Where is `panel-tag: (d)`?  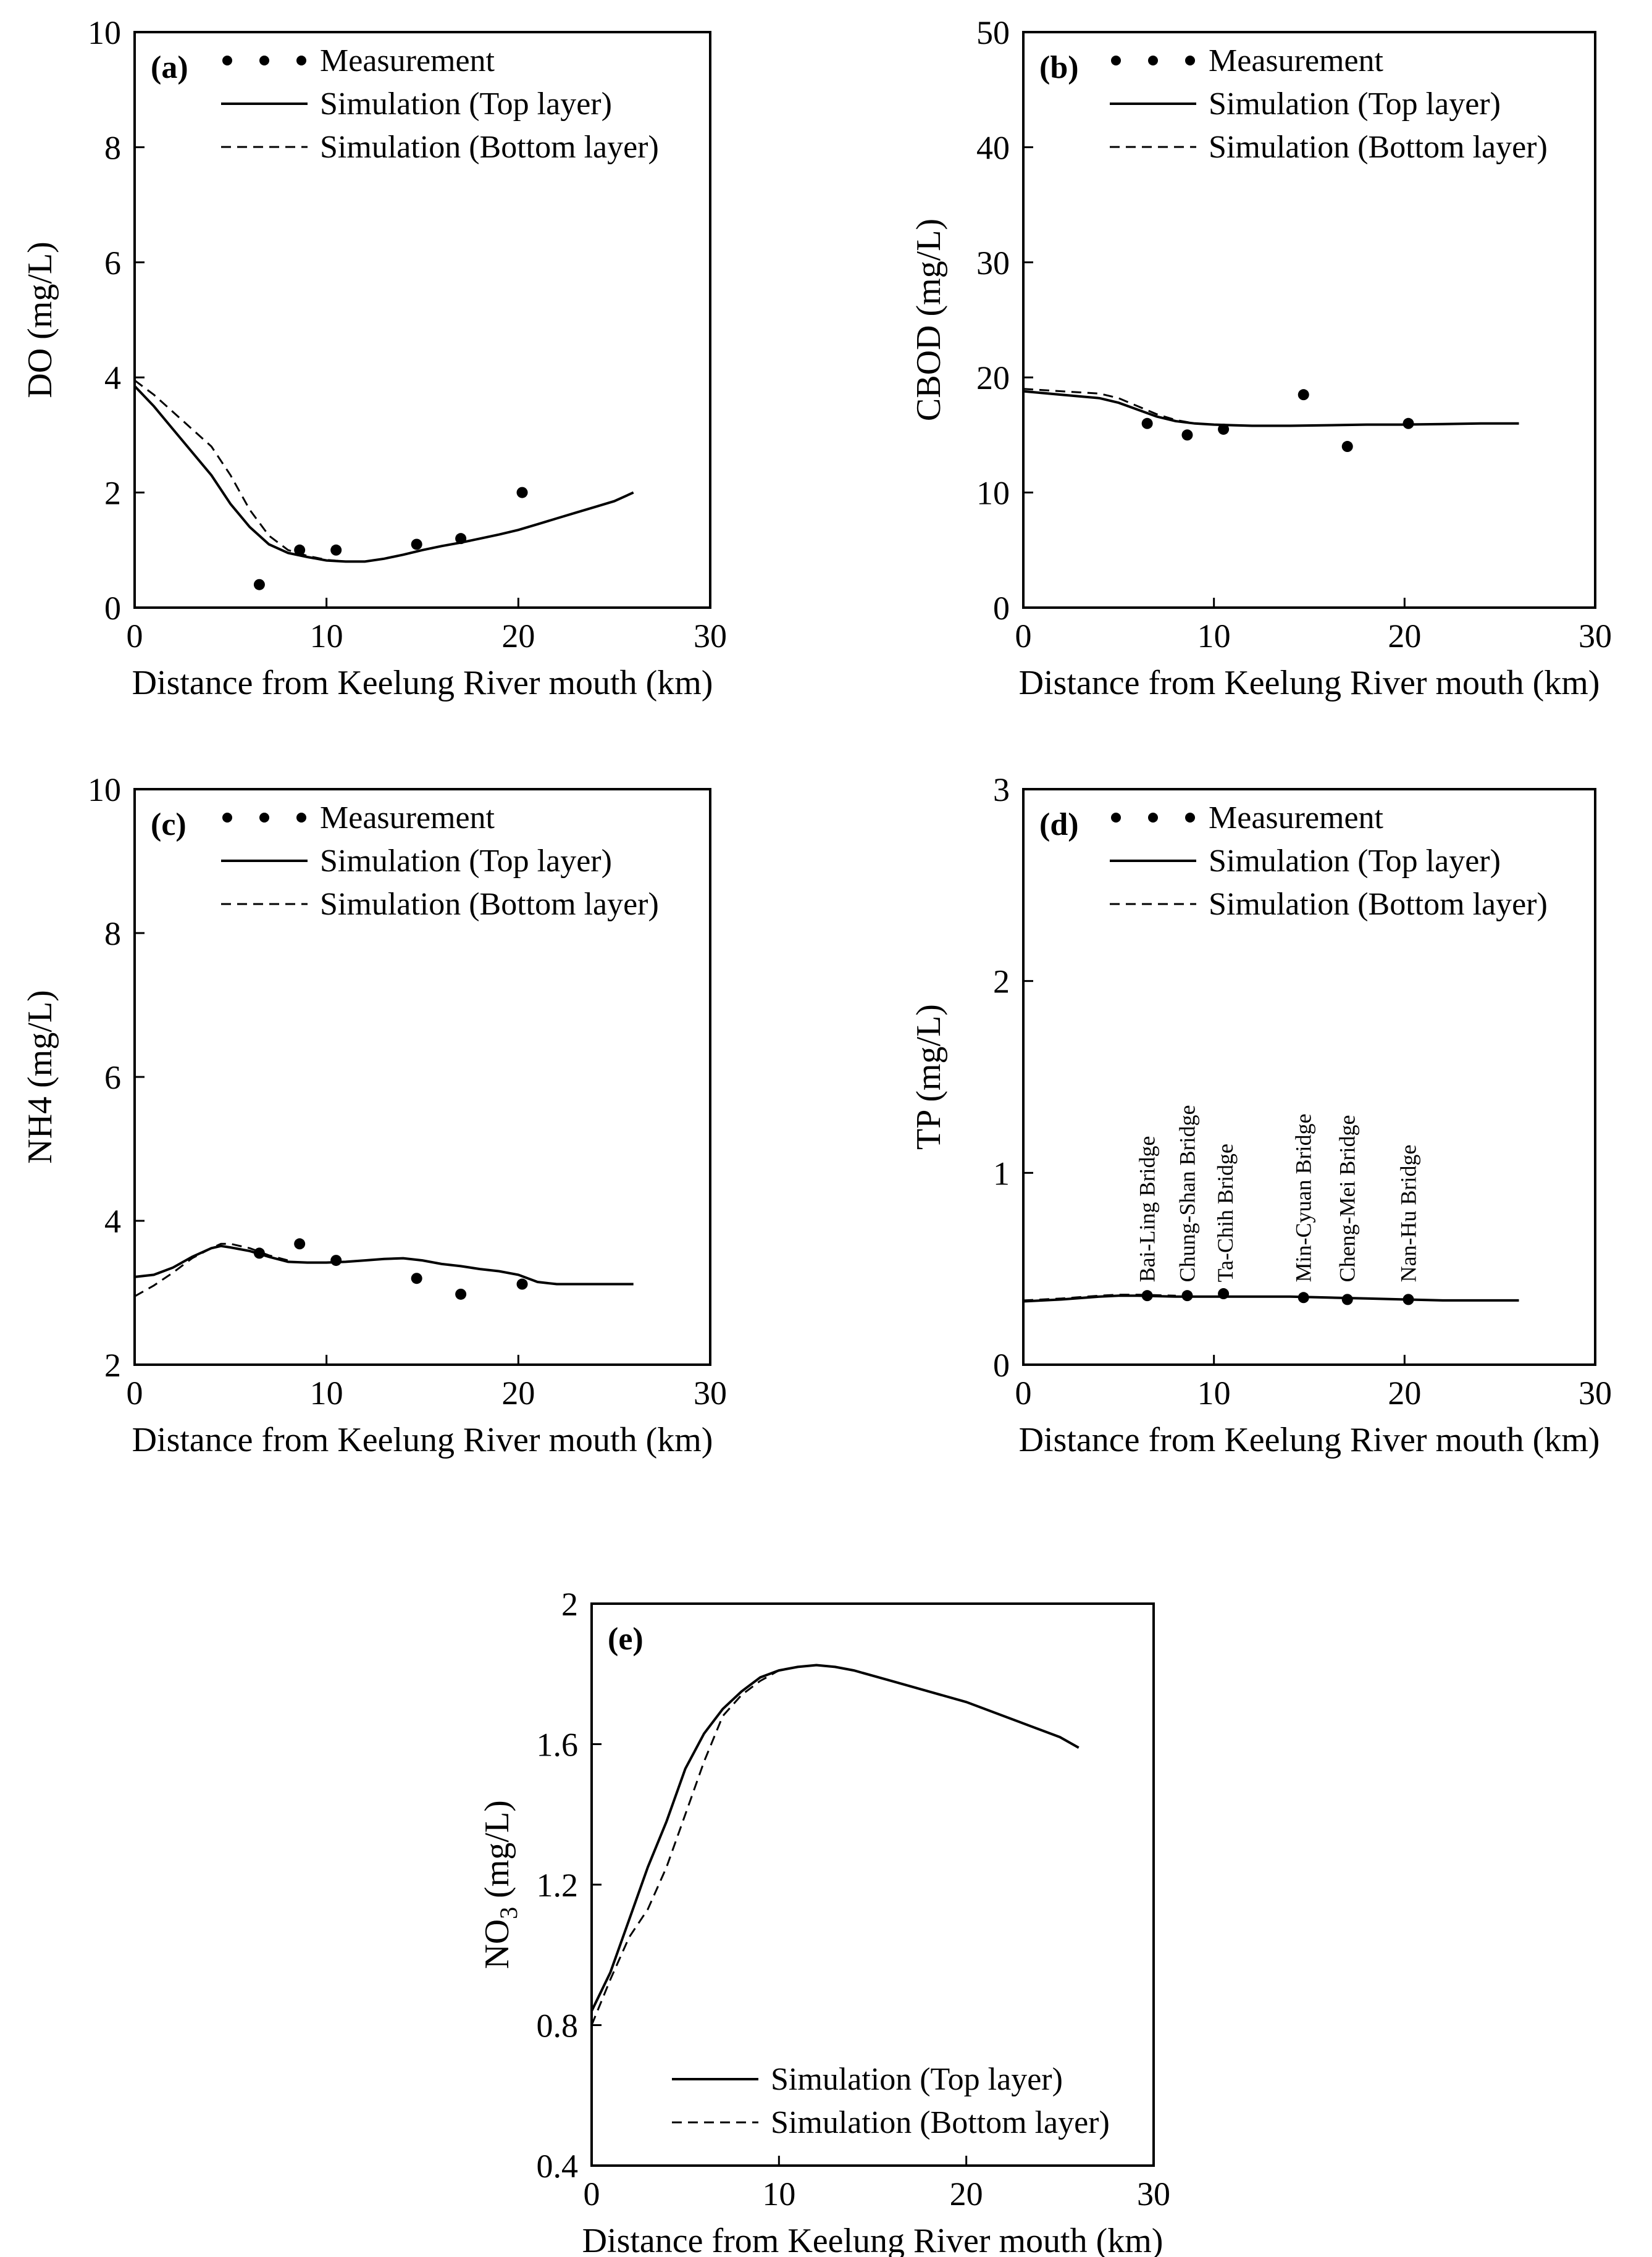 panel-tag: (d) is located at coordinates (1059, 824).